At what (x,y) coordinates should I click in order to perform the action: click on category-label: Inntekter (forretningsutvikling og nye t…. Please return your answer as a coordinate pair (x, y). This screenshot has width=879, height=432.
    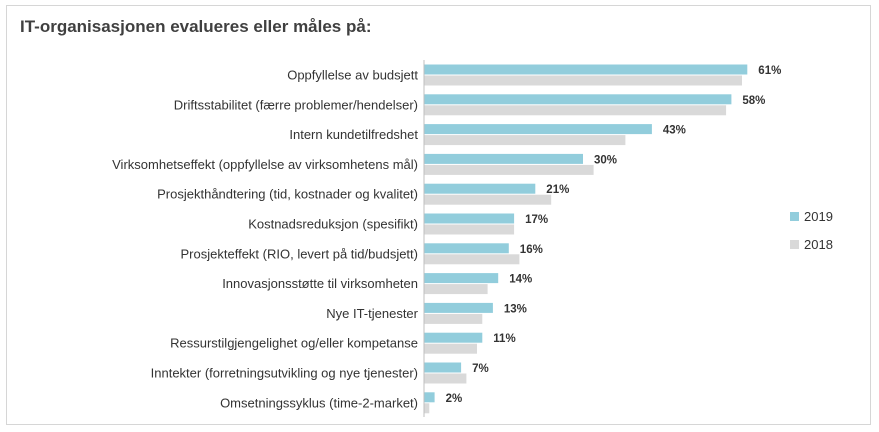
    Looking at the image, I should click on (284, 373).